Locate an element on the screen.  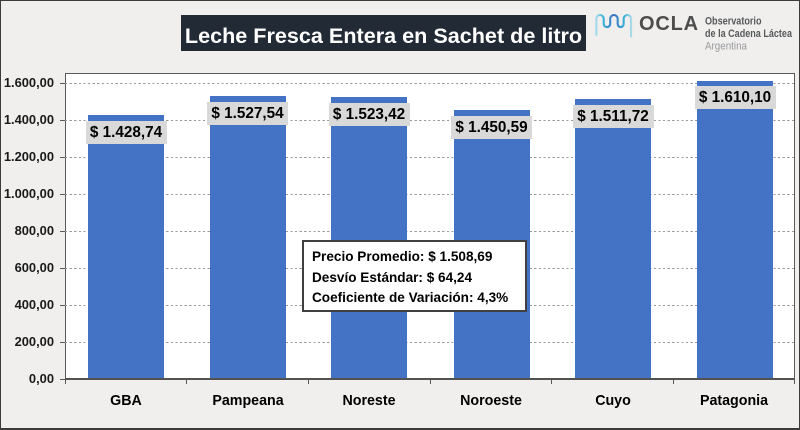
svg-text: Argentina is located at coordinates (726, 46).